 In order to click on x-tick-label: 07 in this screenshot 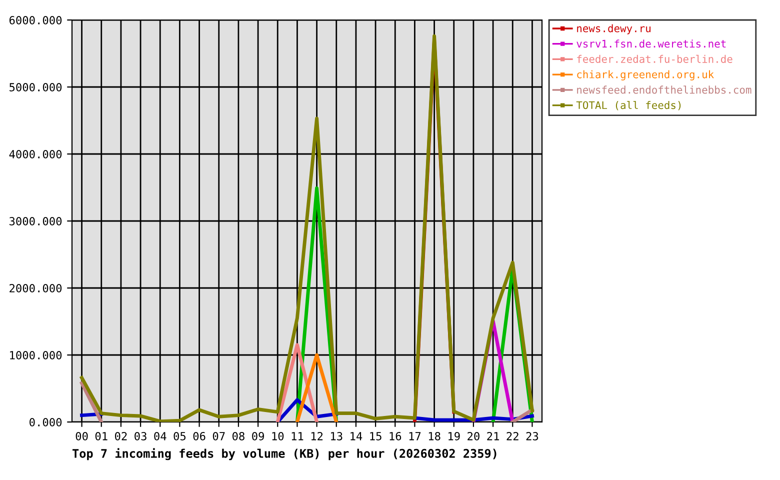, I will do `click(218, 436)`.